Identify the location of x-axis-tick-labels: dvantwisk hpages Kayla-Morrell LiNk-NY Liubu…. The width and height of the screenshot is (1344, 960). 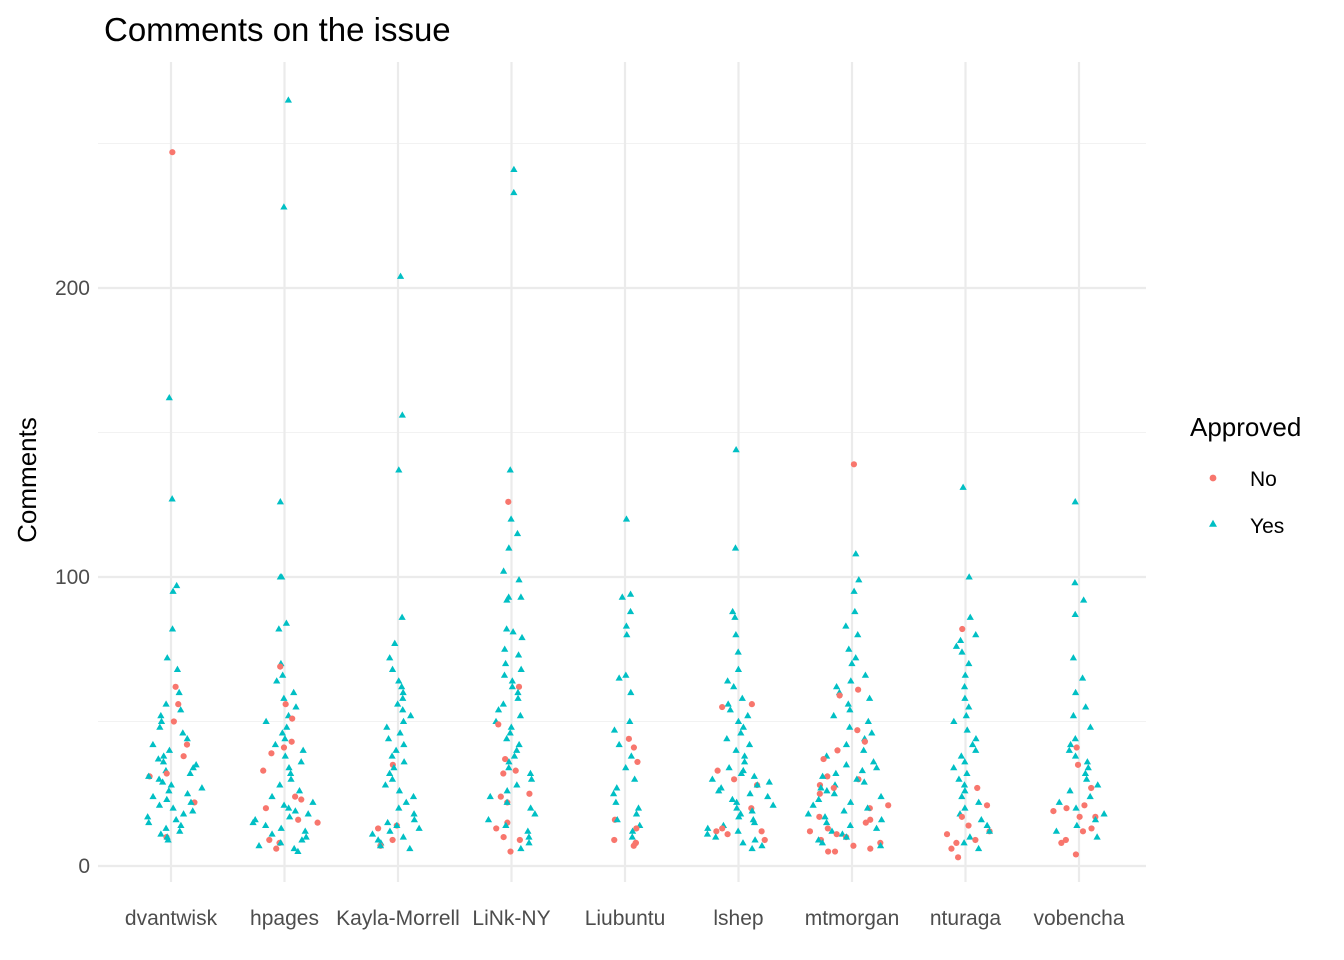
(625, 918).